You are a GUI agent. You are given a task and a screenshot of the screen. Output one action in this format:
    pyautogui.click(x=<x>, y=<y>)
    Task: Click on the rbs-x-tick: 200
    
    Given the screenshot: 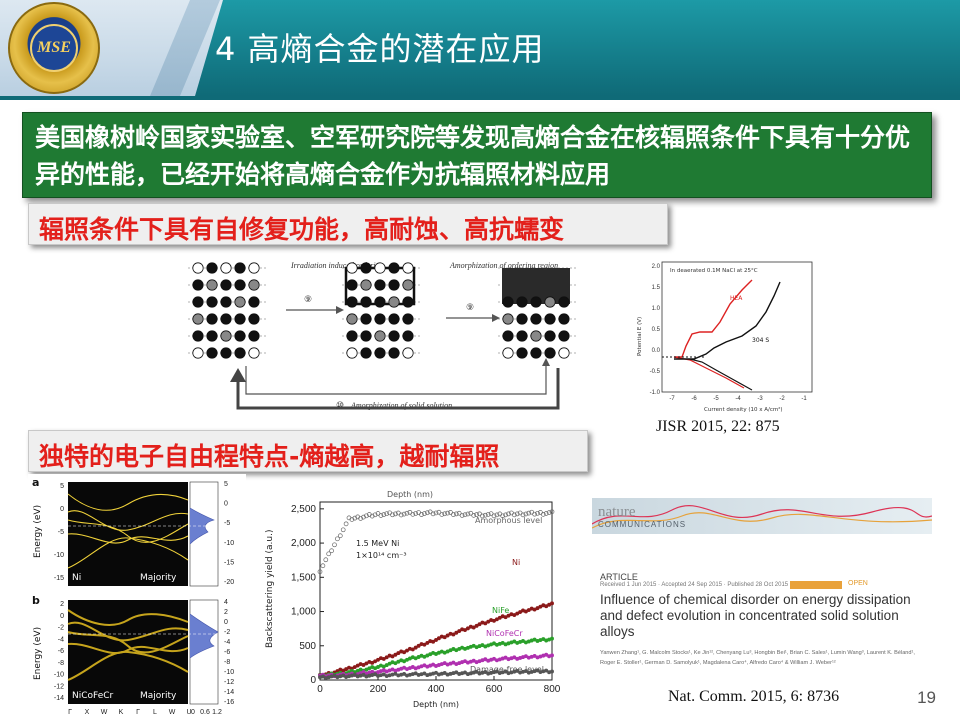 What is the action you would take?
    pyautogui.click(x=378, y=689)
    